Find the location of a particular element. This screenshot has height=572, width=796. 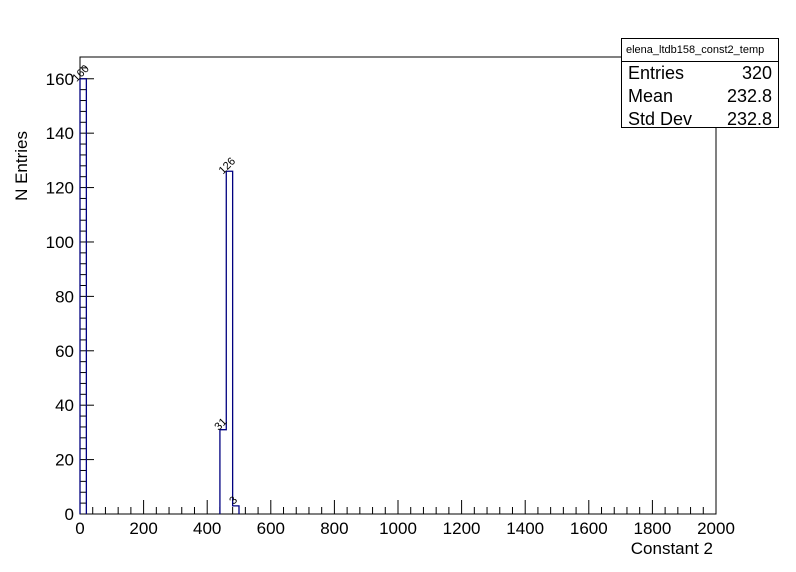

x-tick-label: 200 is located at coordinates (143, 528).